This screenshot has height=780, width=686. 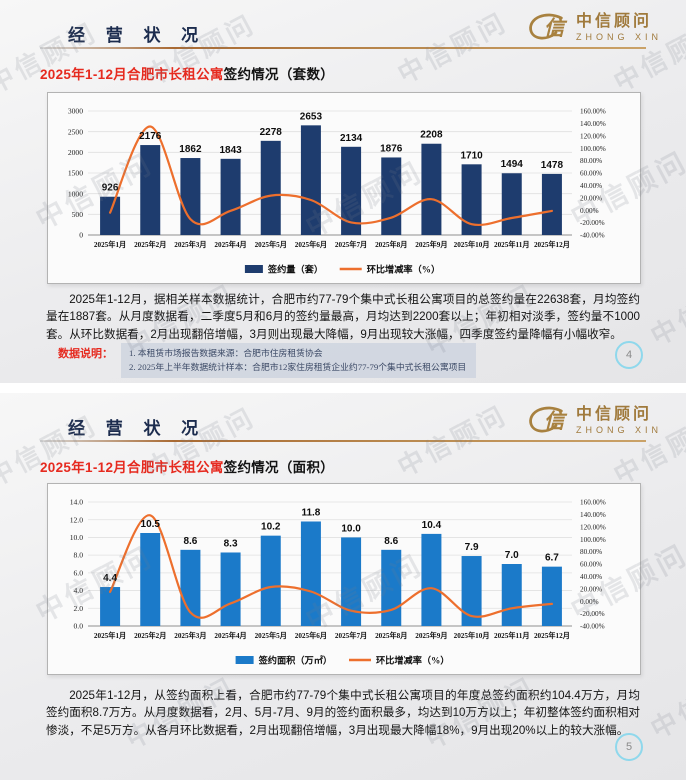 I want to click on svg-text: 4.4, so click(x=110, y=578).